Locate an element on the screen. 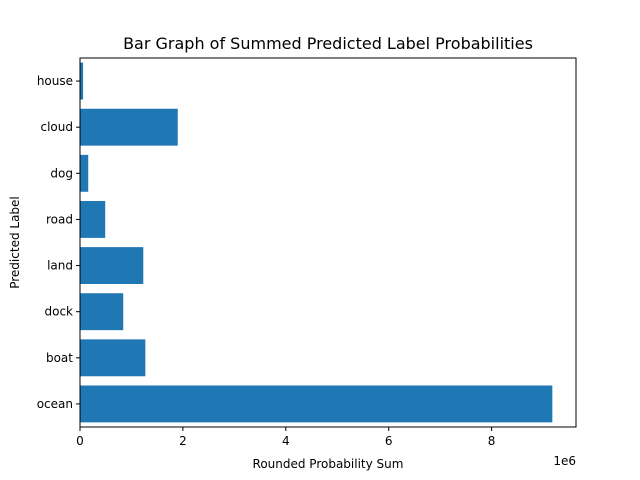 The height and width of the screenshot is (480, 640). bar-ocean is located at coordinates (316, 404).